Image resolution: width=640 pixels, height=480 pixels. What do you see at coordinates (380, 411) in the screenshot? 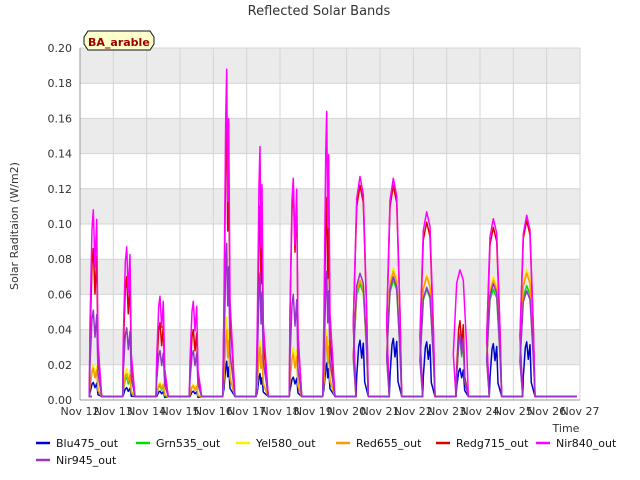
I see `x-tick-label: Nov 21` at bounding box center [380, 411].